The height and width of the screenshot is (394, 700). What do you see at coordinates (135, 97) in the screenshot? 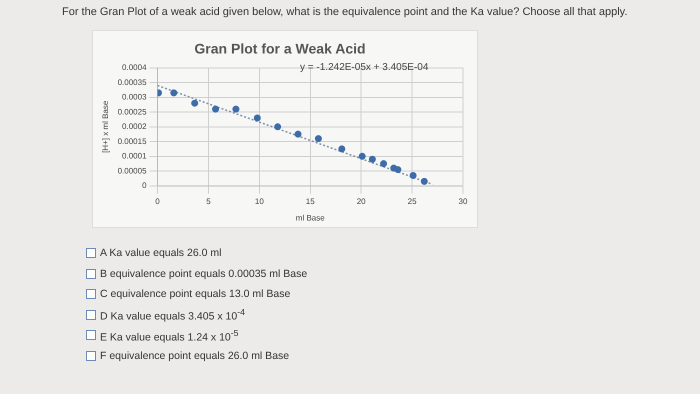
I see `y-tick-label: 0.0003` at bounding box center [135, 97].